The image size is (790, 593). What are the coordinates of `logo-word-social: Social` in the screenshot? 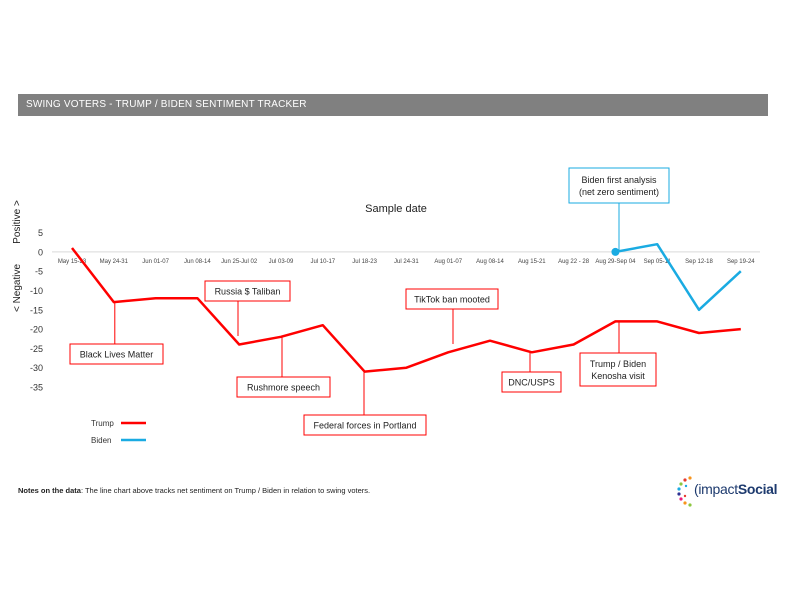 It's located at (757, 489).